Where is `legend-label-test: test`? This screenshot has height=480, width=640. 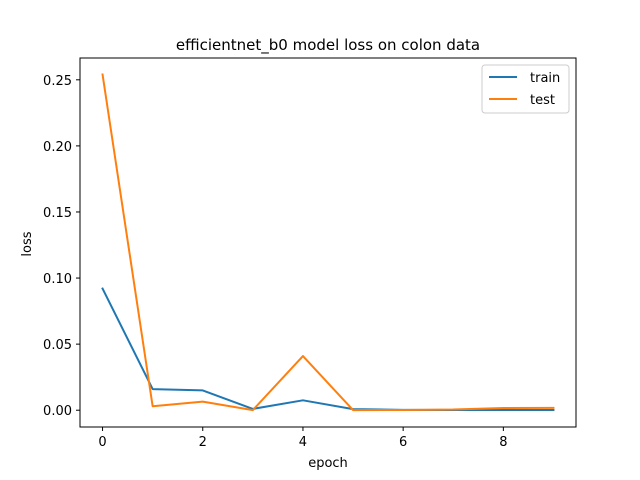
legend-label-test: test is located at coordinates (542, 100).